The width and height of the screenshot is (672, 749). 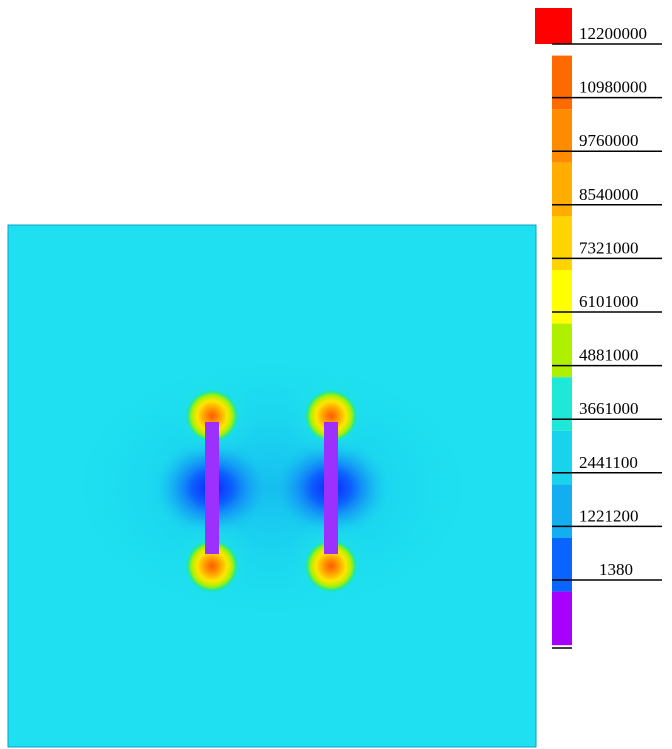 What do you see at coordinates (609, 194) in the screenshot?
I see `colorbar-label: 8540000` at bounding box center [609, 194].